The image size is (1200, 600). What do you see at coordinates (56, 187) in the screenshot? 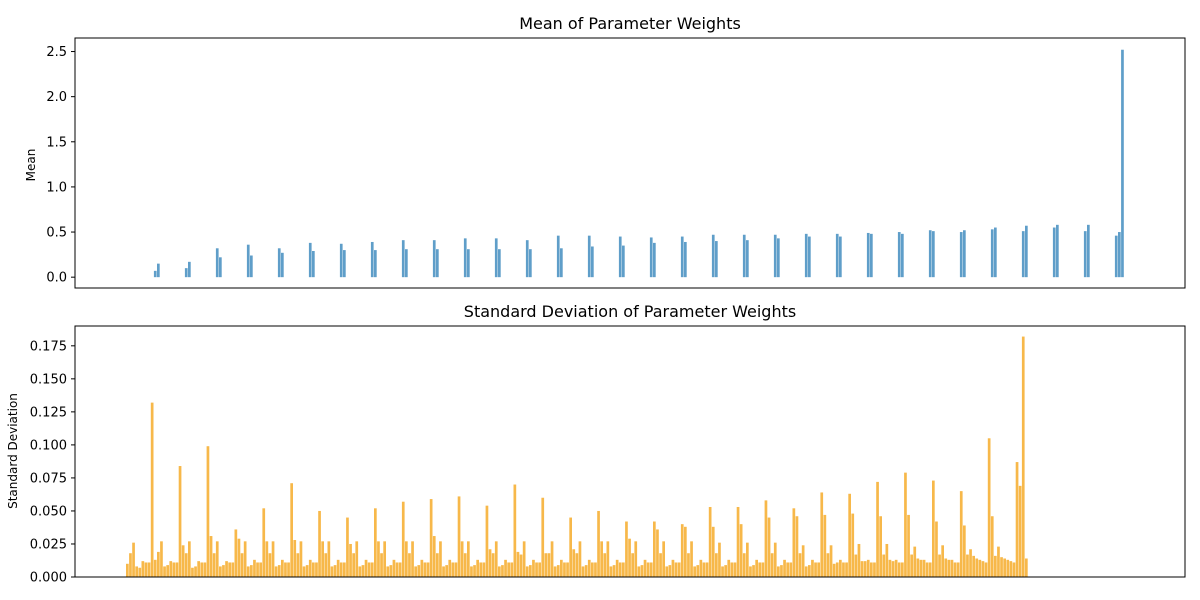
I see `mean-y-tick-label: 1.0` at bounding box center [56, 187].